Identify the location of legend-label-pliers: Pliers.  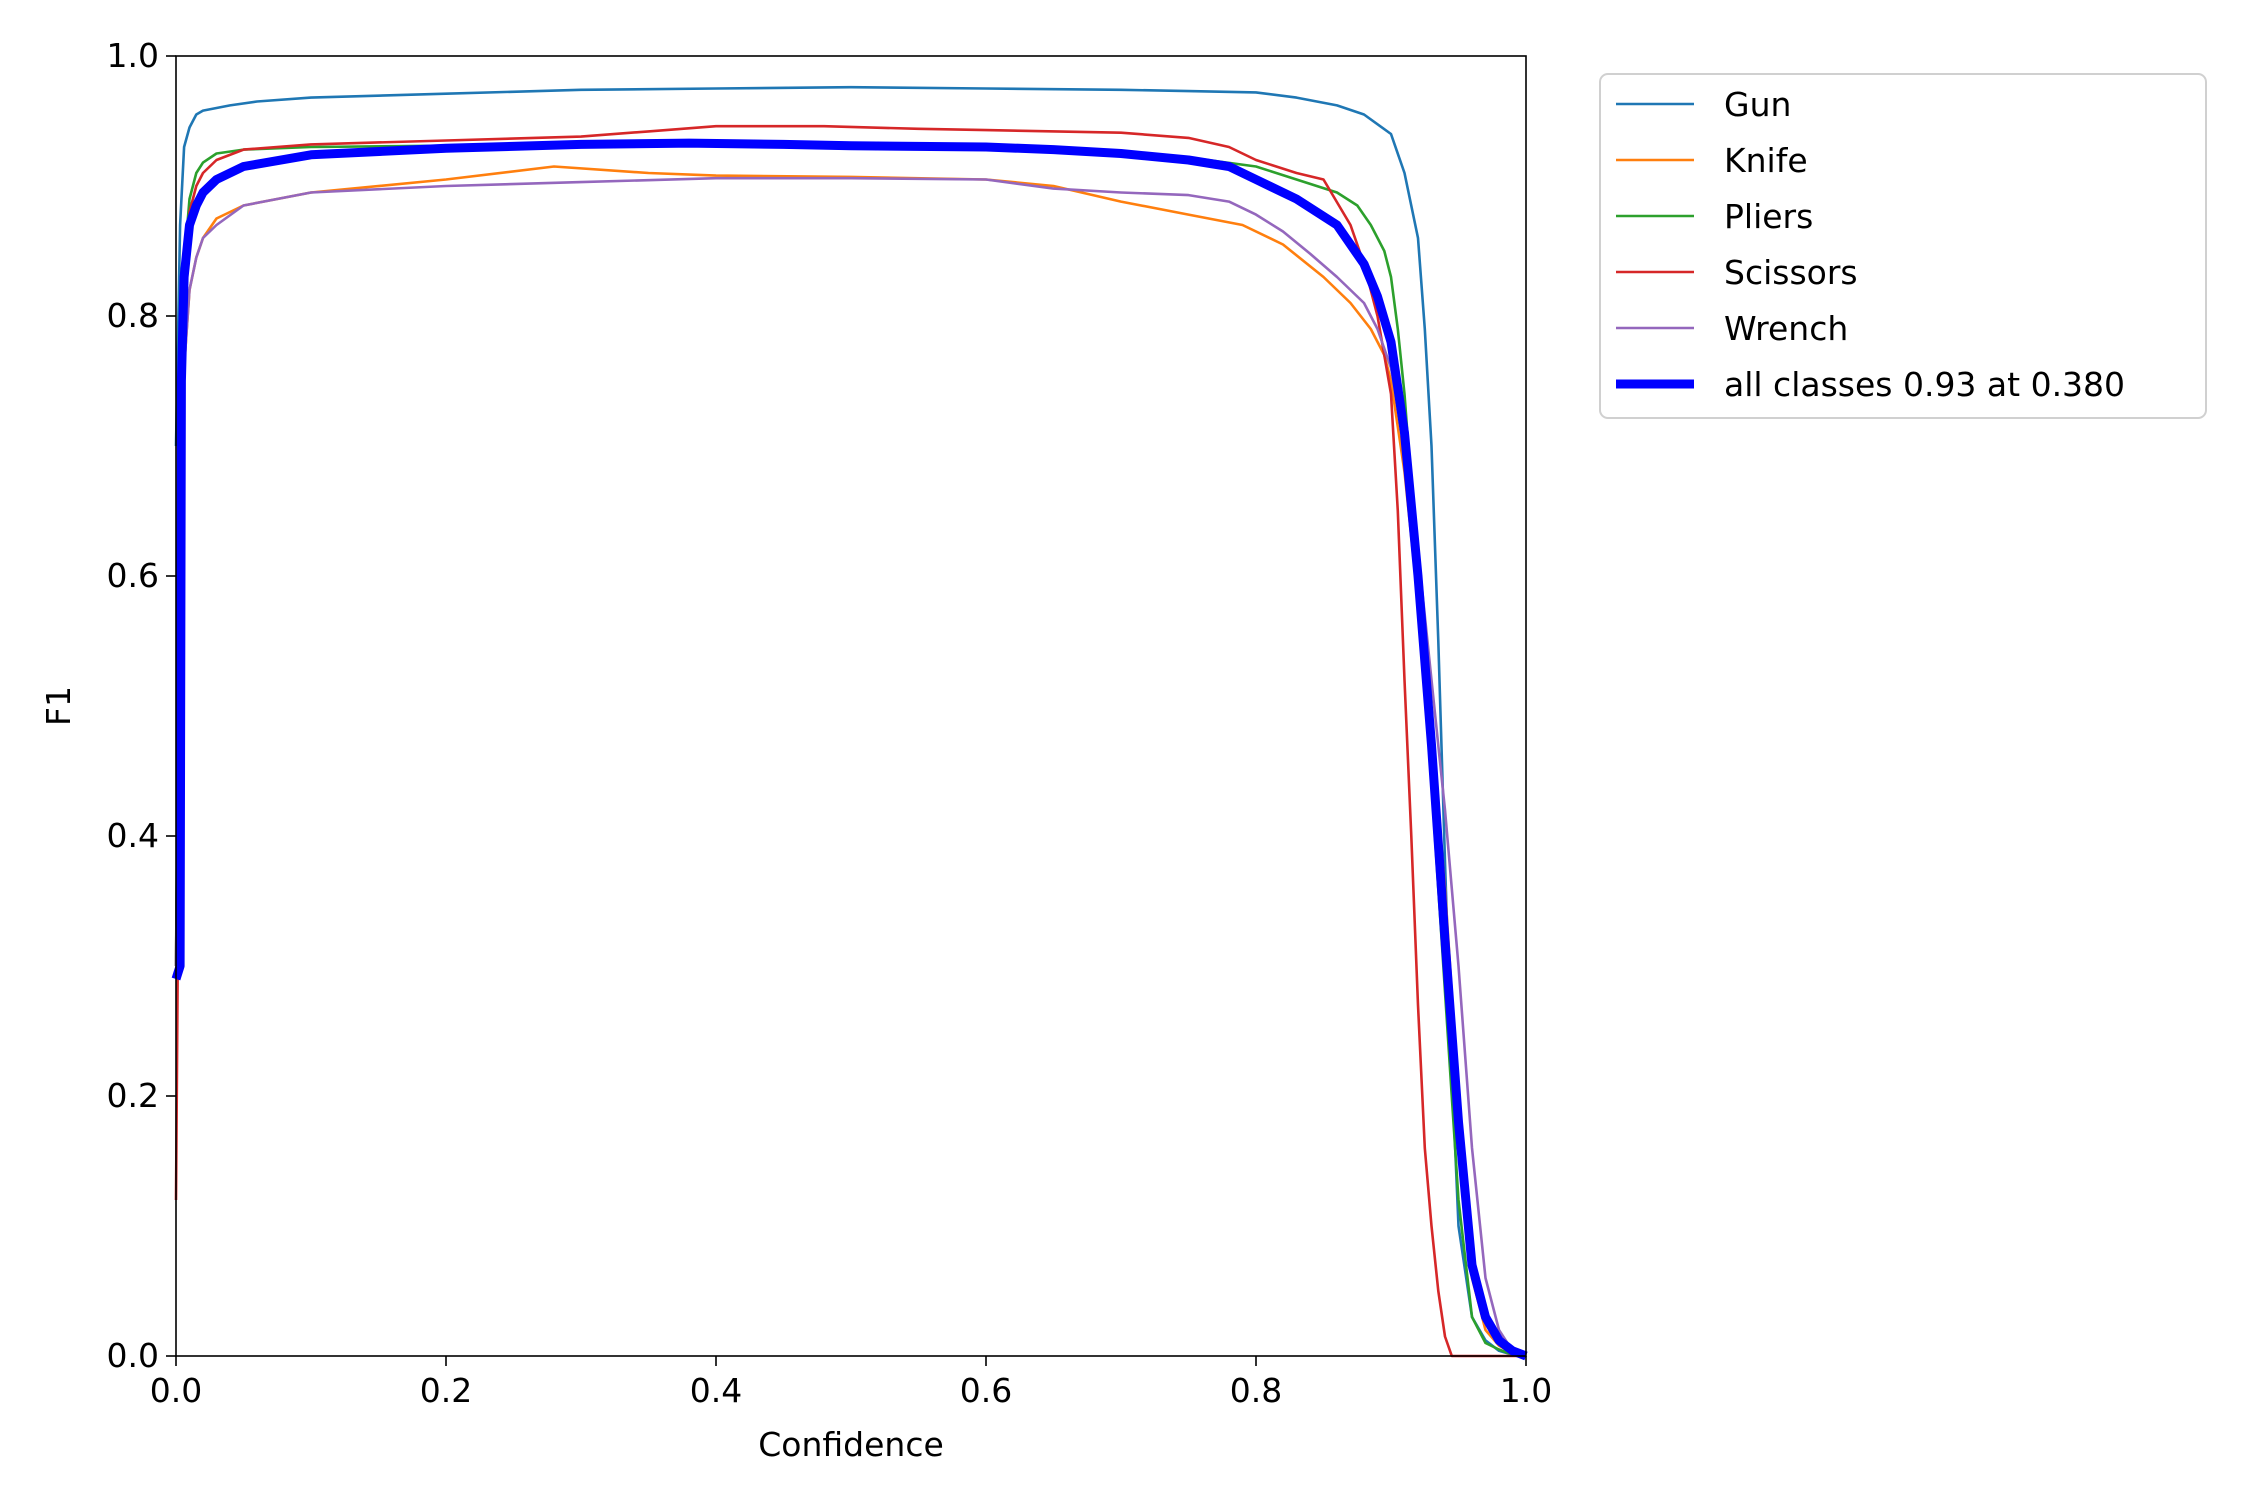
(1768, 216).